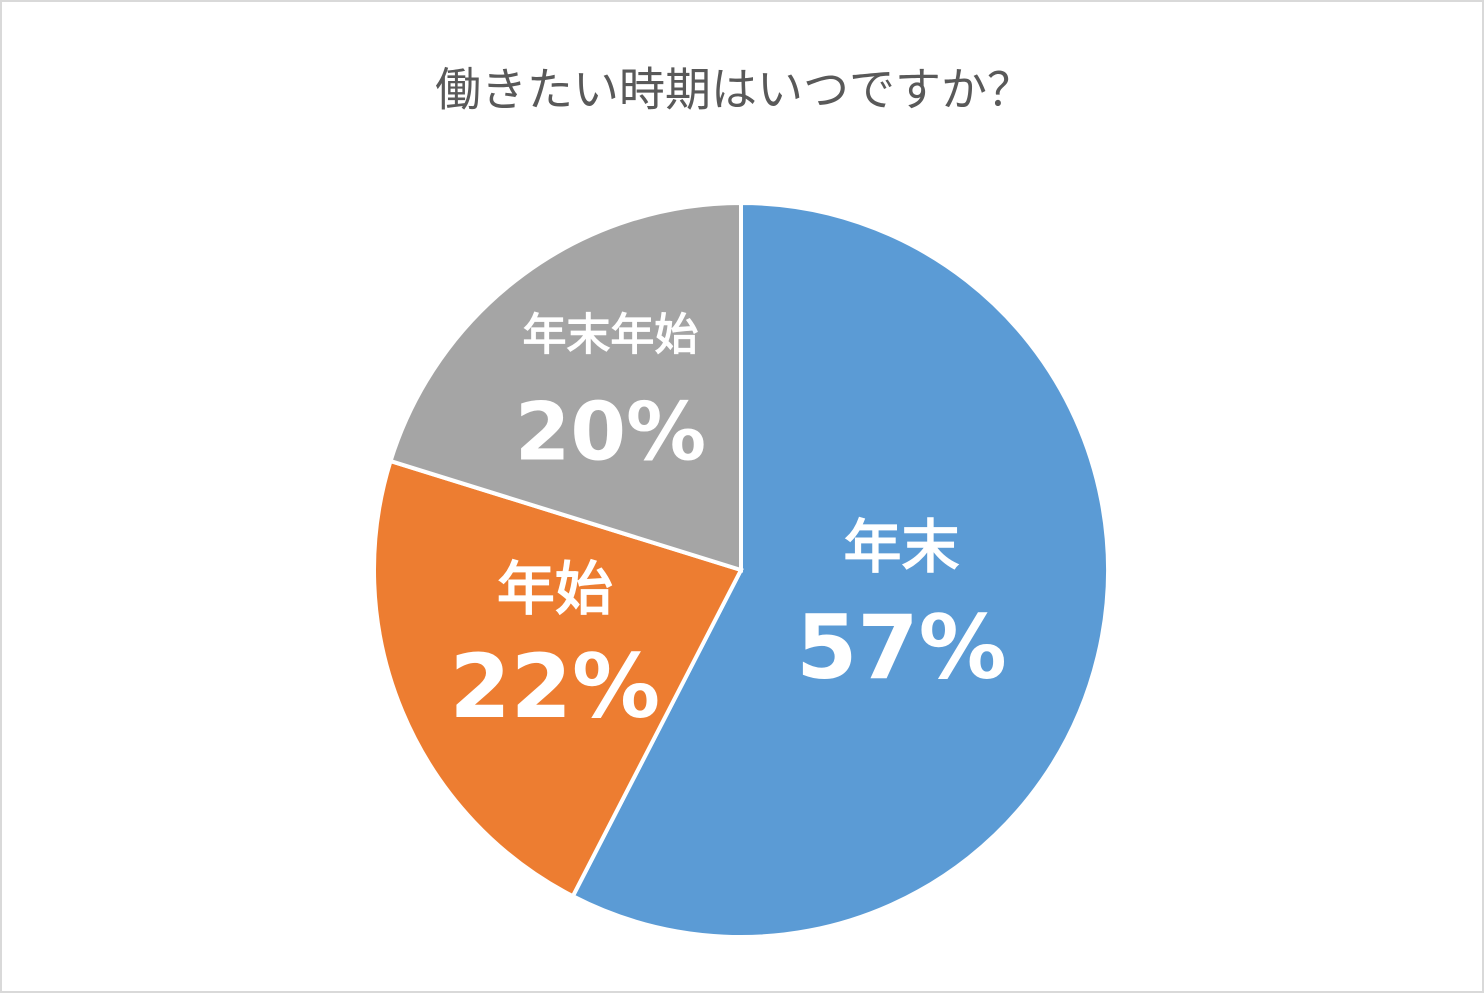 This screenshot has height=993, width=1484. I want to click on value-label: 57%, so click(901, 647).